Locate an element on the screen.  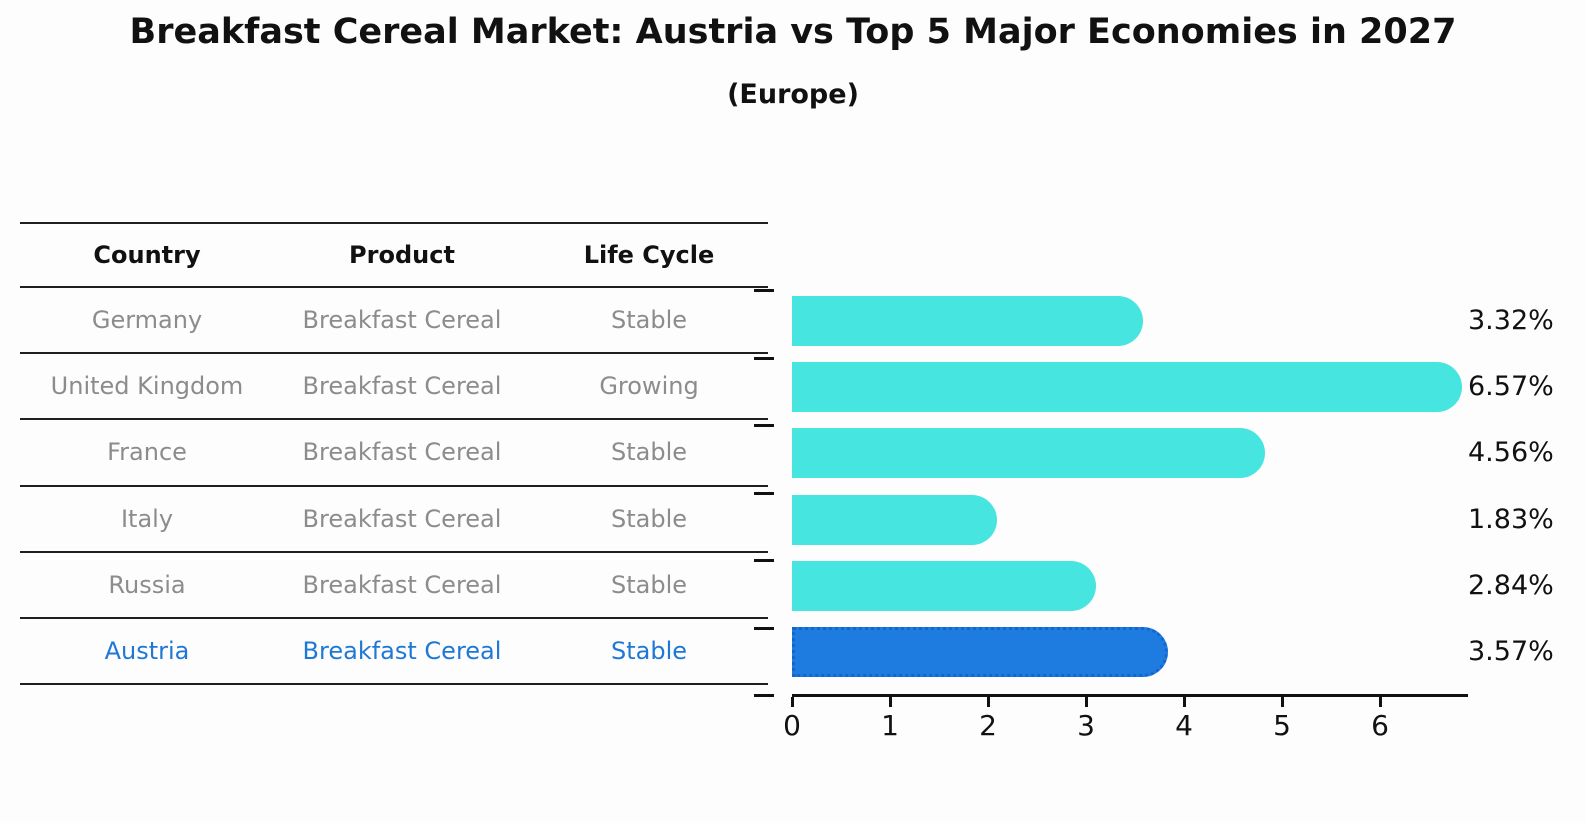
table-header-row: Country Product Life Cycle is located at coordinates (394, 255).